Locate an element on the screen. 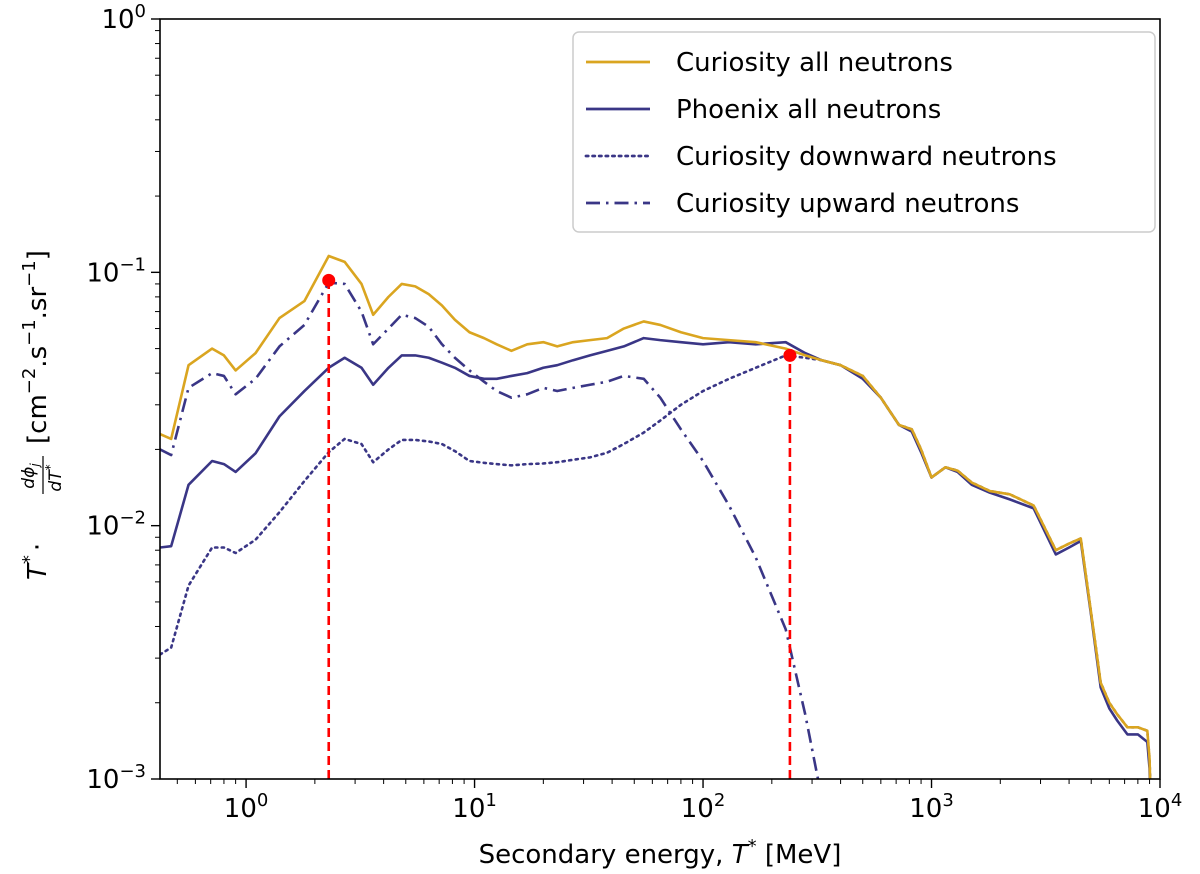  x-tick-label: 102 is located at coordinates (703, 807).